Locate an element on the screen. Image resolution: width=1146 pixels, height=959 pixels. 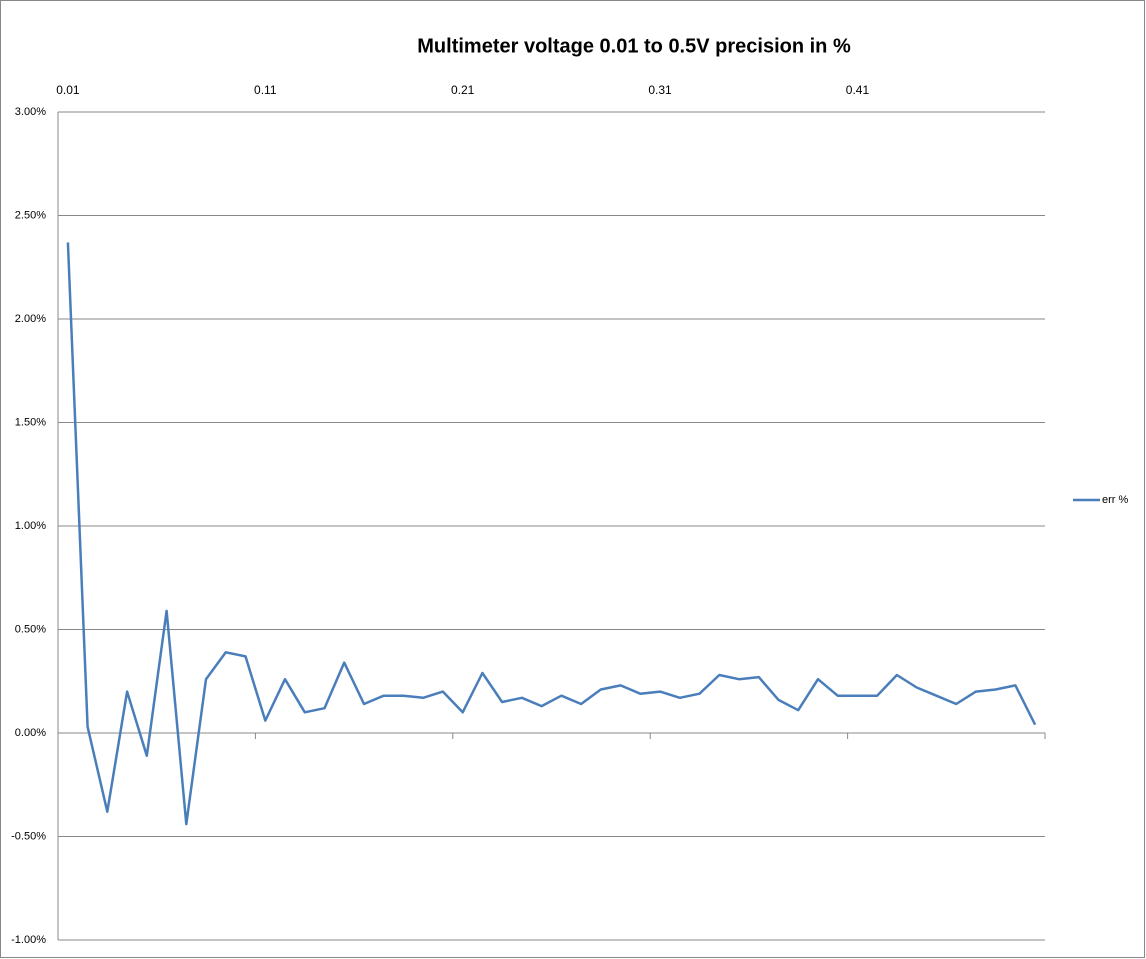
y-tick-label: 2.50% is located at coordinates (30, 215).